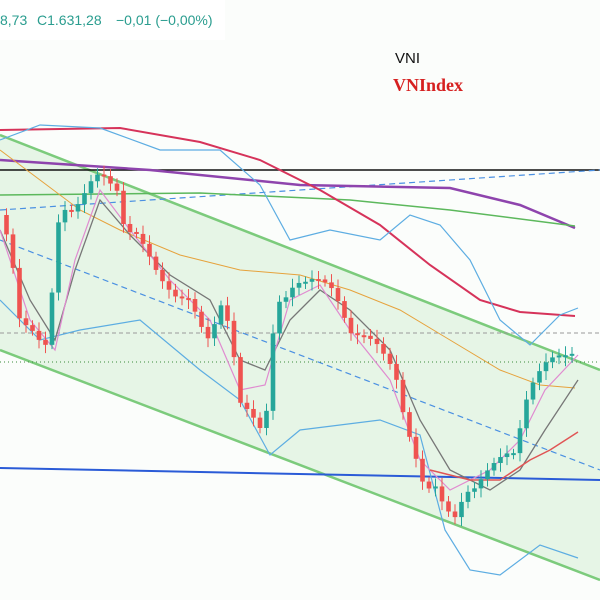  I want to click on ma-purple, so click(288, 194).